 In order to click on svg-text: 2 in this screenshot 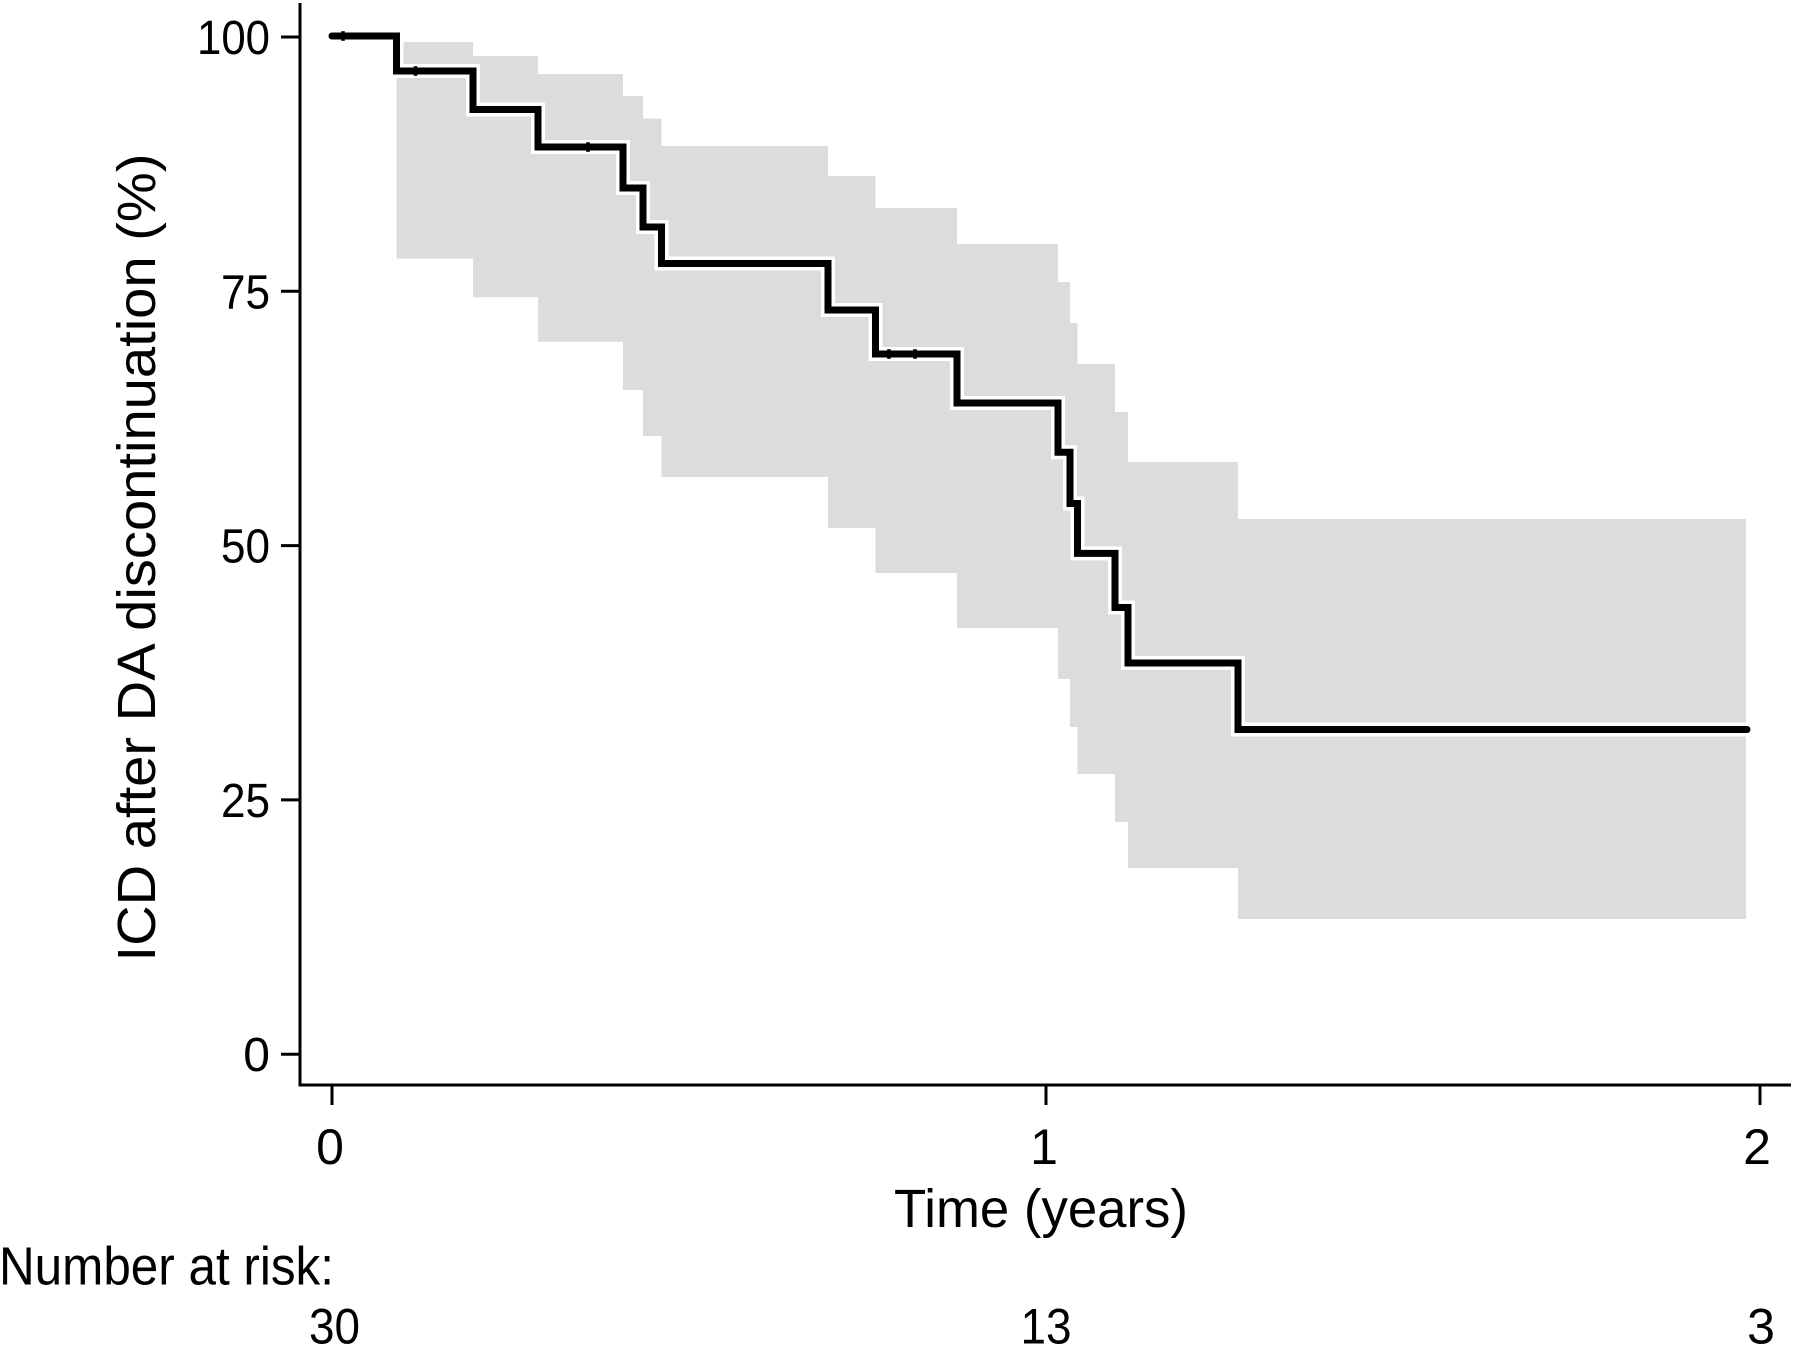, I will do `click(1757, 1147)`.